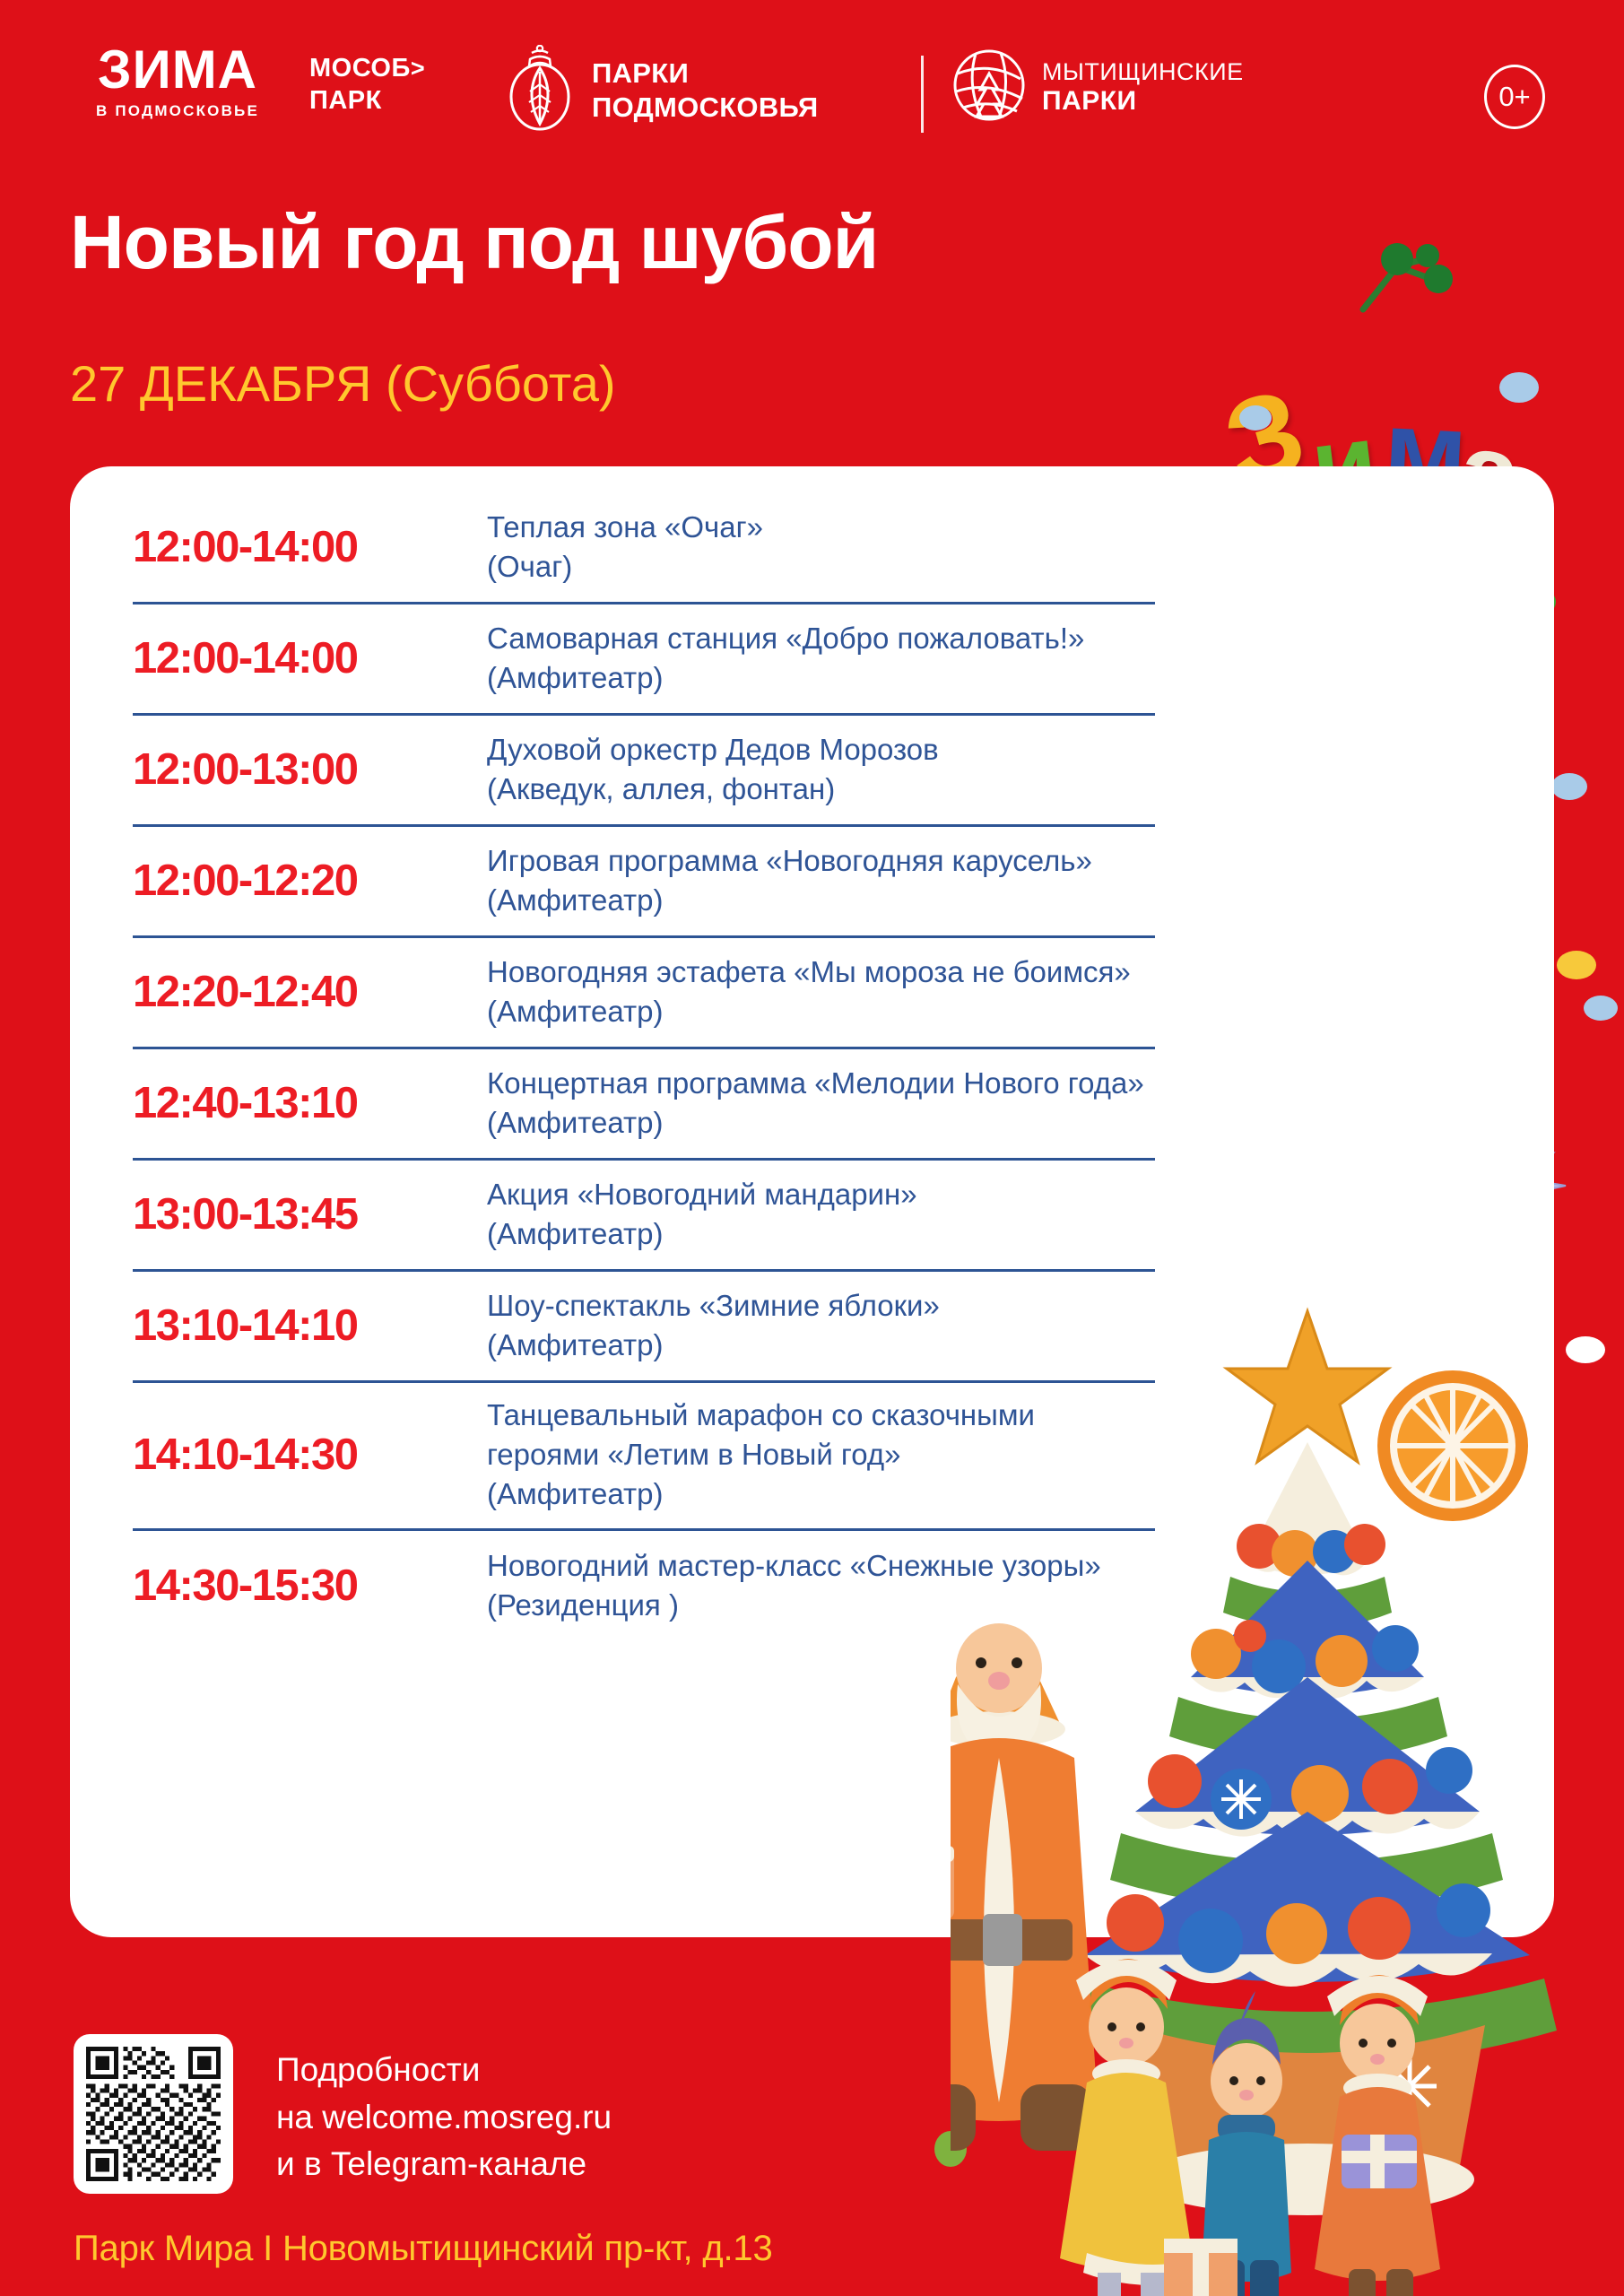 This screenshot has width=1624, height=2296. Describe the element at coordinates (713, 749) in the screenshot. I see `schedule-event: Духовой оркестр Дедов Морозов` at that location.